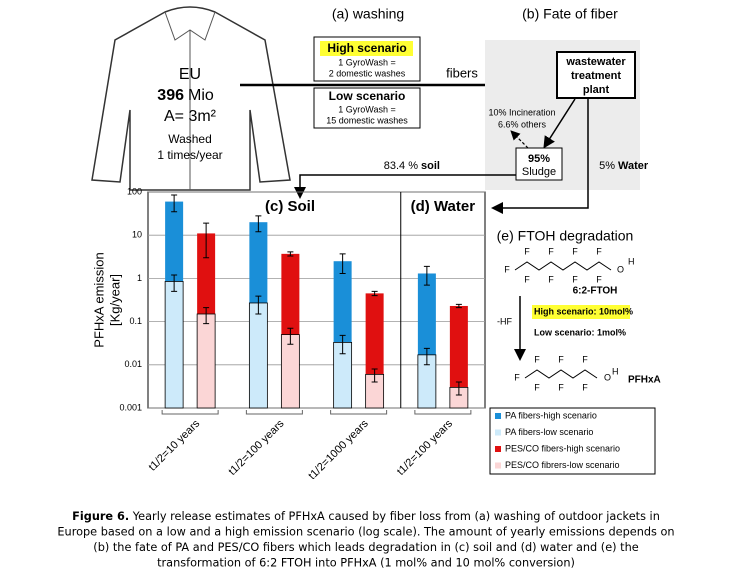 This screenshot has height=570, width=733. Describe the element at coordinates (430, 166) in the screenshot. I see `label: soil` at that location.